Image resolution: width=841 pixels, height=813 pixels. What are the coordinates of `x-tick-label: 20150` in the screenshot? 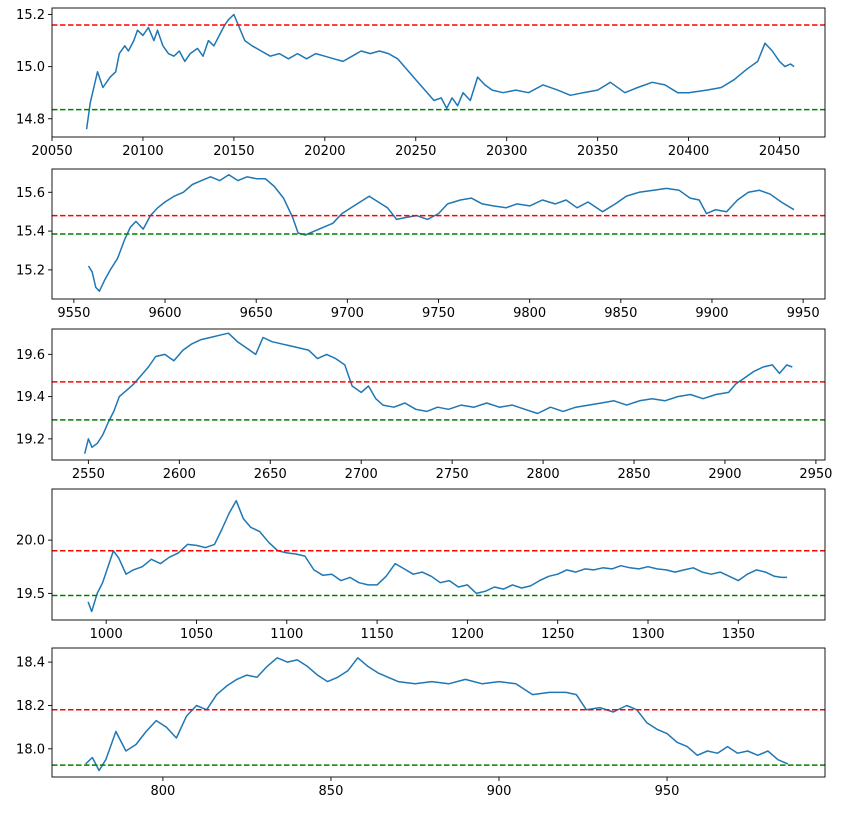 It's located at (233, 151).